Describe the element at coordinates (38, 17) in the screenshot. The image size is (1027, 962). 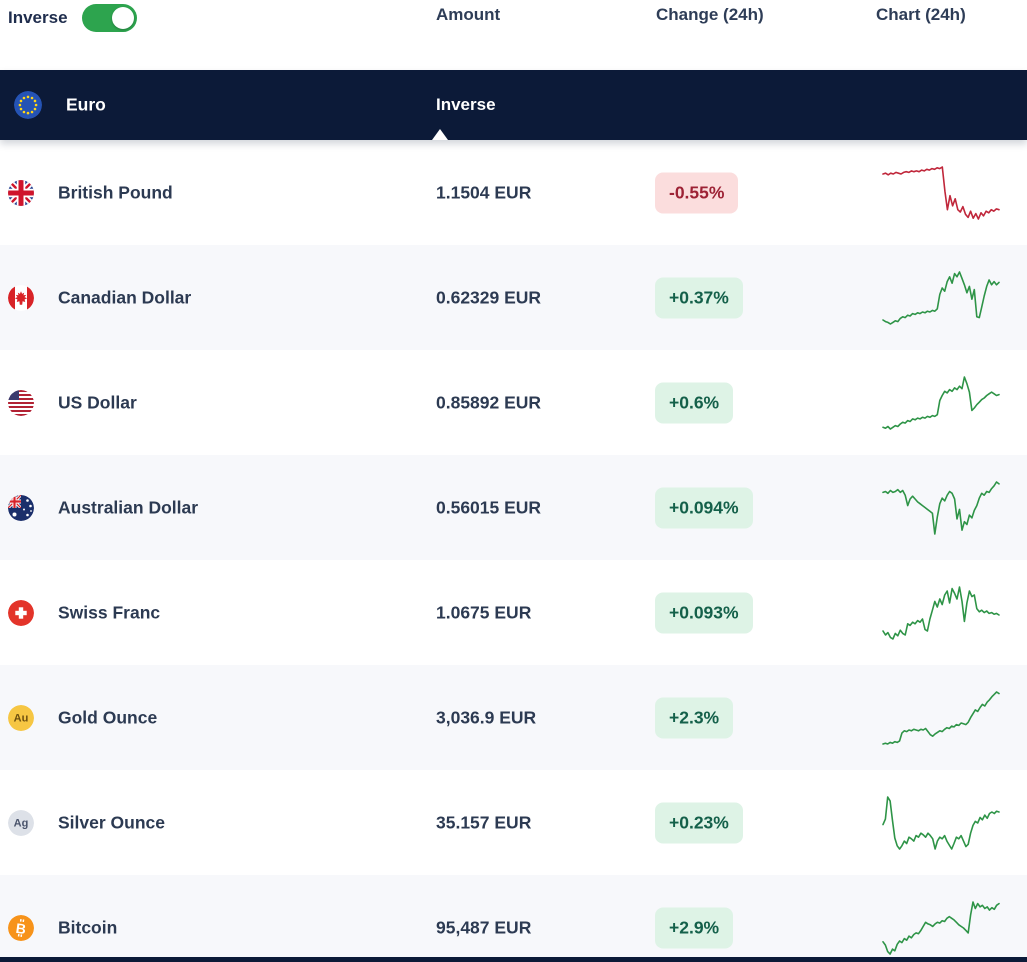
I see `inverse-toggle-label: Inverse` at that location.